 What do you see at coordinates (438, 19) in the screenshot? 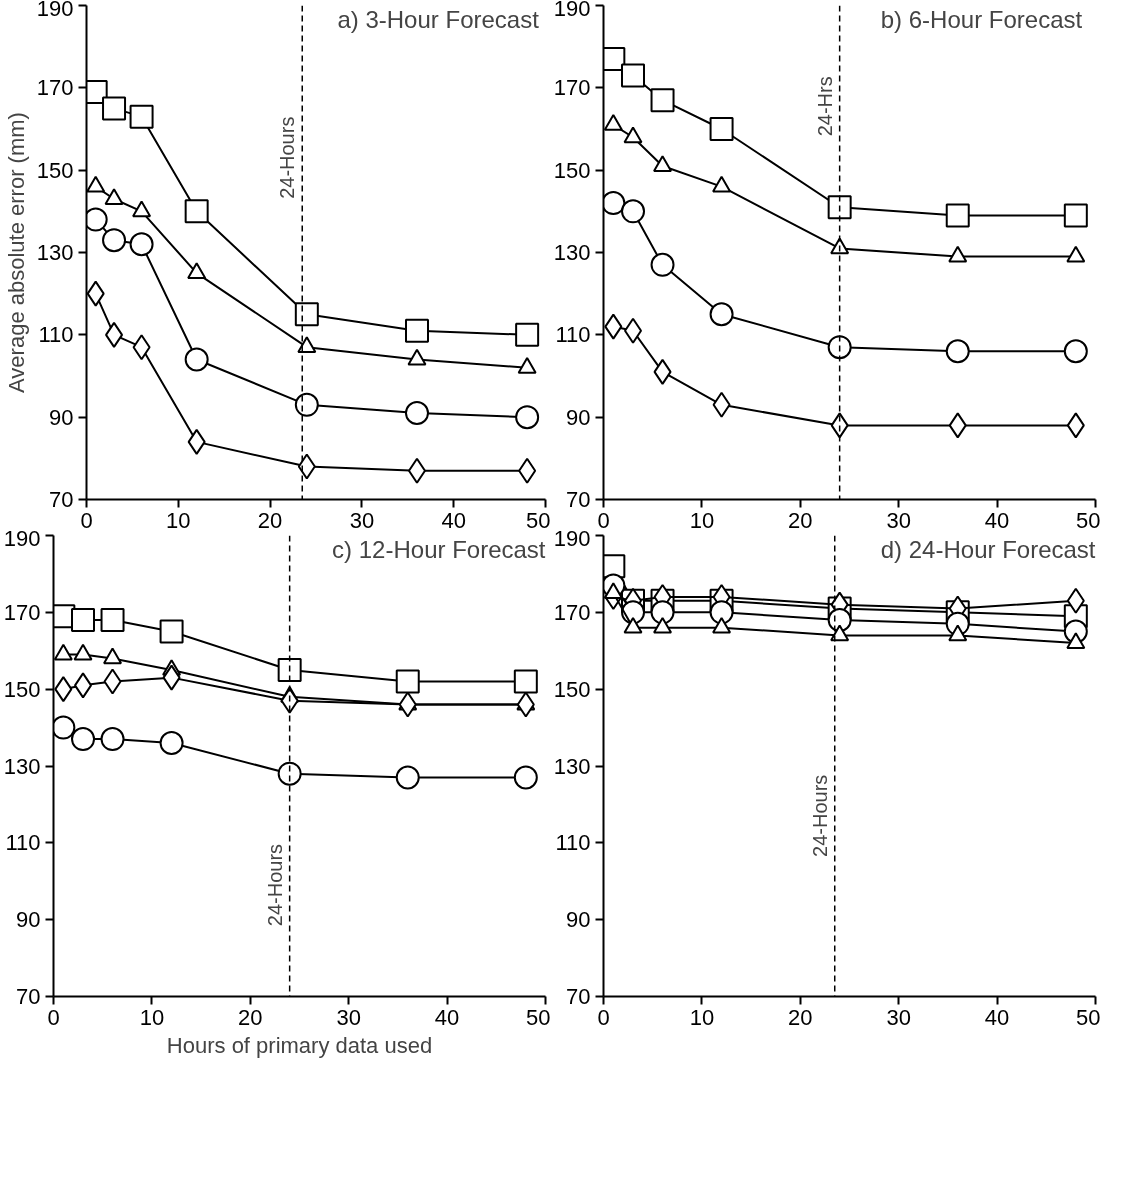
I see `chart-title: a) 3-Hour Forecast` at bounding box center [438, 19].